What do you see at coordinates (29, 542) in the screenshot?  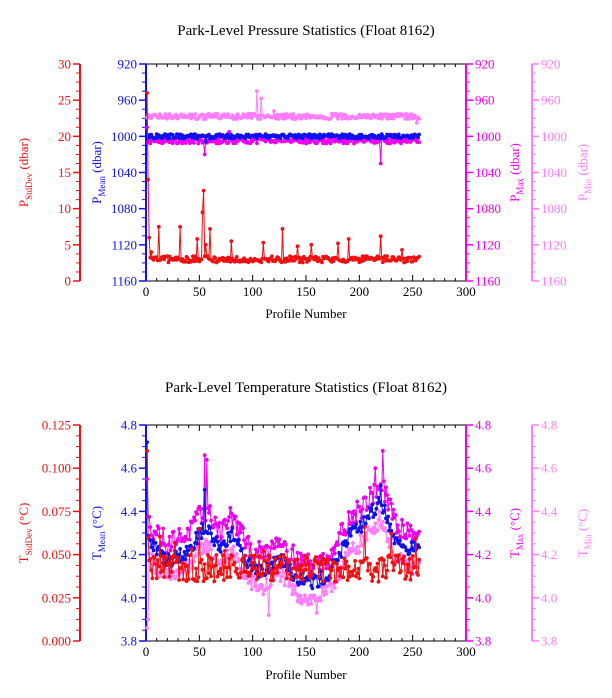 I see `temperature-stddev-axis-label-sub: StdDev` at bounding box center [29, 542].